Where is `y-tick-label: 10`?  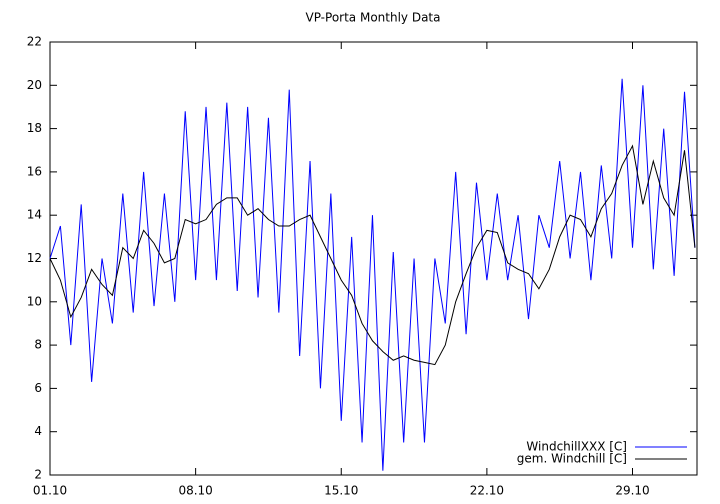 y-tick-label: 10 is located at coordinates (34, 301).